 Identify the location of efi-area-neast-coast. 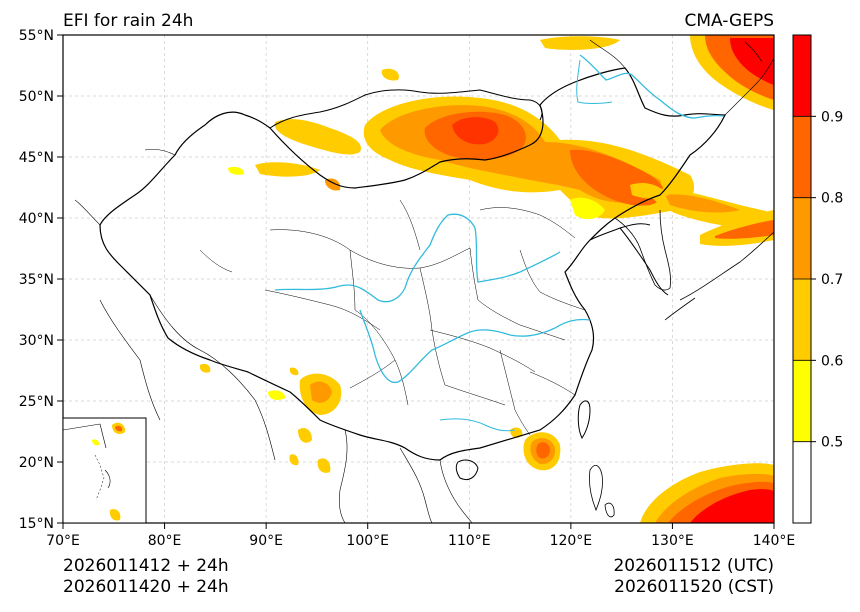
(587, 208).